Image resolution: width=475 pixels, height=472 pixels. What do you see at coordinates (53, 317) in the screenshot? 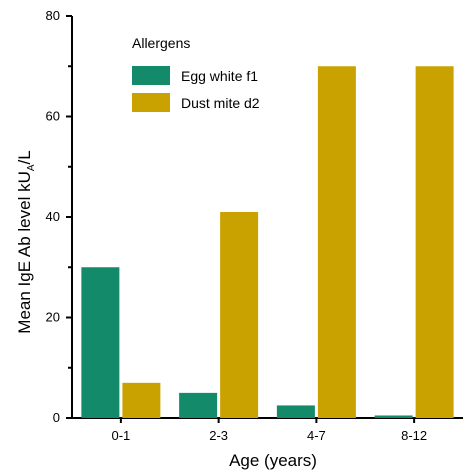
I see `y-tick-label: 20` at bounding box center [53, 317].